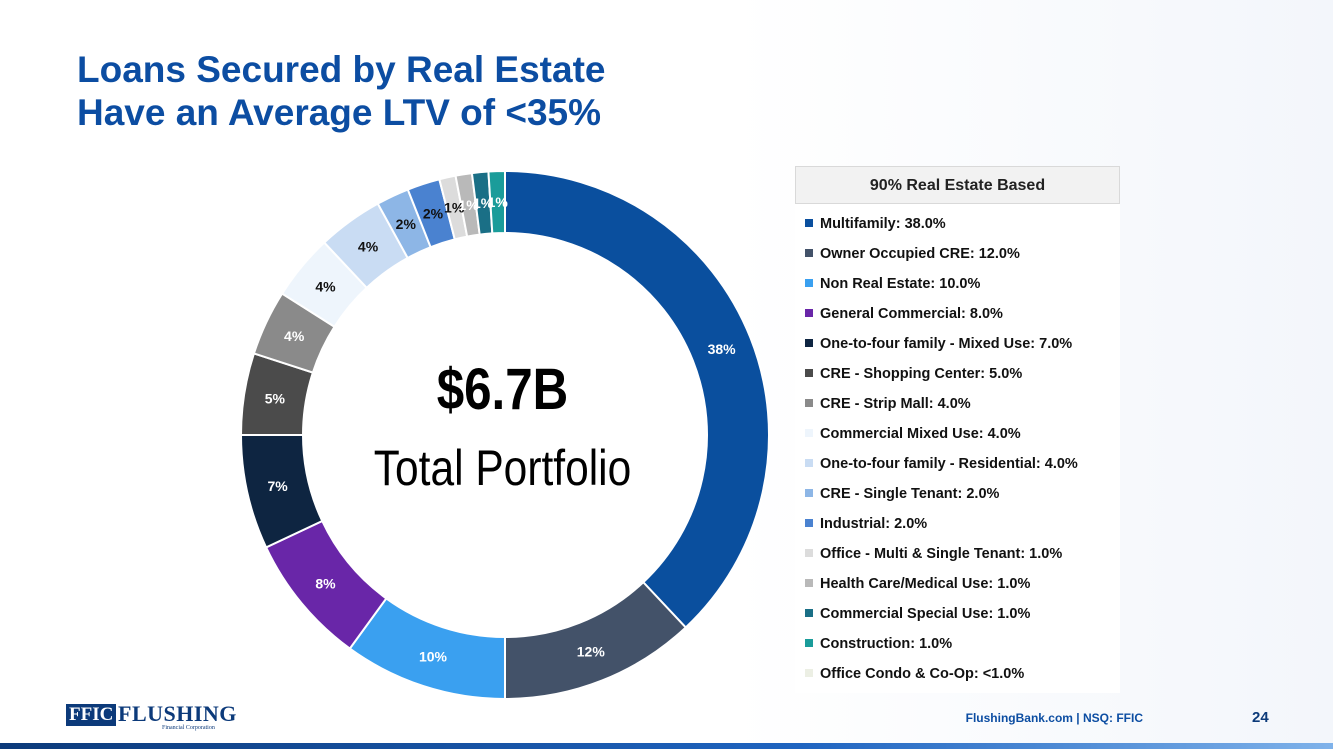 The width and height of the screenshot is (1333, 749). What do you see at coordinates (921, 374) in the screenshot?
I see `legend-label: CRE - Shopping Center: 5.0%` at bounding box center [921, 374].